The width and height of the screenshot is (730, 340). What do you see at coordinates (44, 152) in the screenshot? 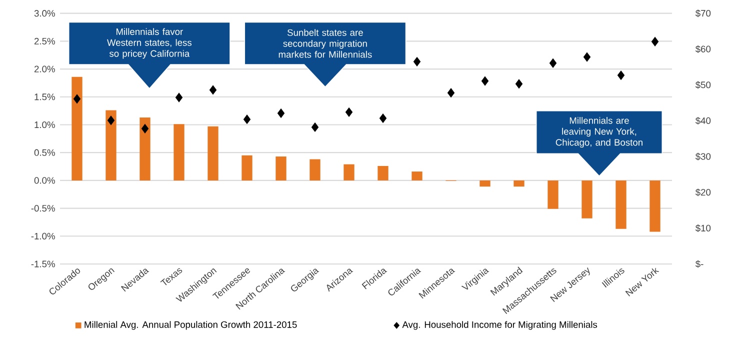
I see `y-tick-label: 0.5%` at bounding box center [44, 152].